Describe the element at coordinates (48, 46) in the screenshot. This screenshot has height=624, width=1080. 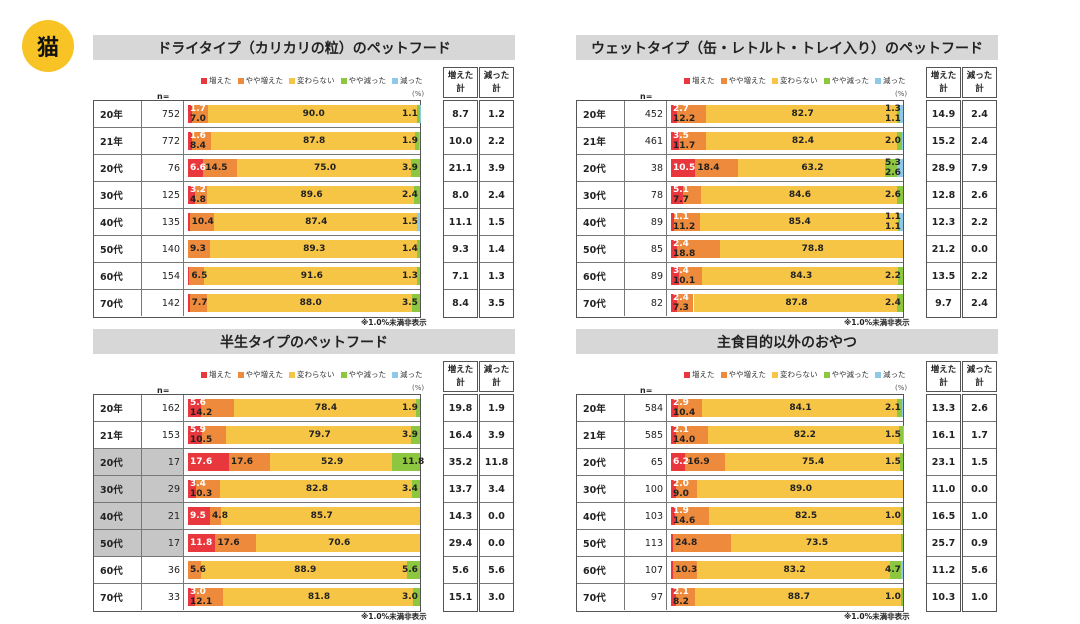
I see `cat-category-badge: 猫` at that location.